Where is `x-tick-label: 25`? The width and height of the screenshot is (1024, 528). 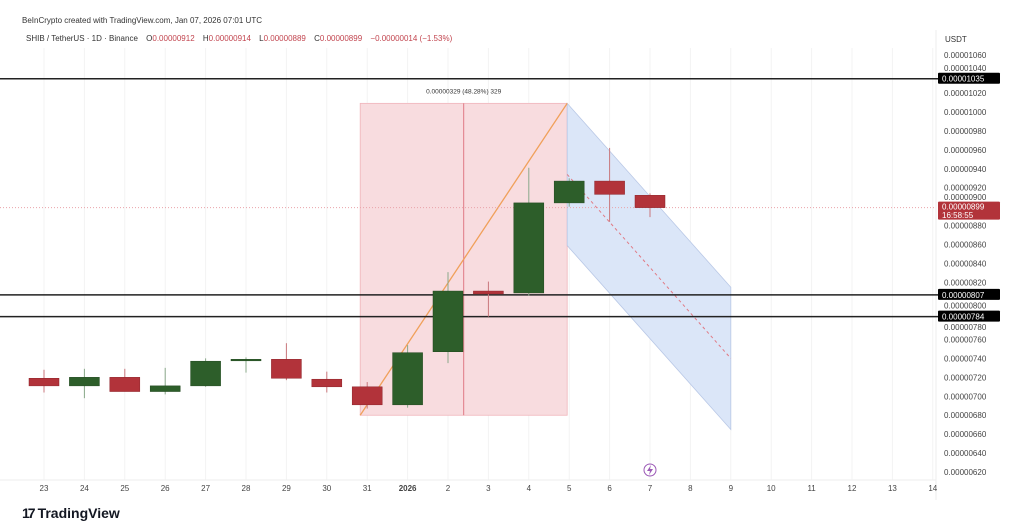
x-tick-label: 25 is located at coordinates (124, 488).